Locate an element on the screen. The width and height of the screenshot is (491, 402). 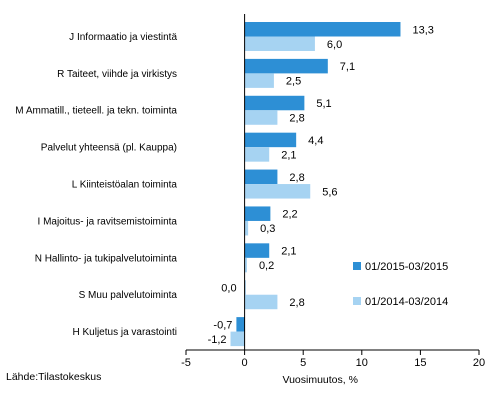
category-label: I Majoitus- ja ravitsemistoiminta is located at coordinates (108, 221).